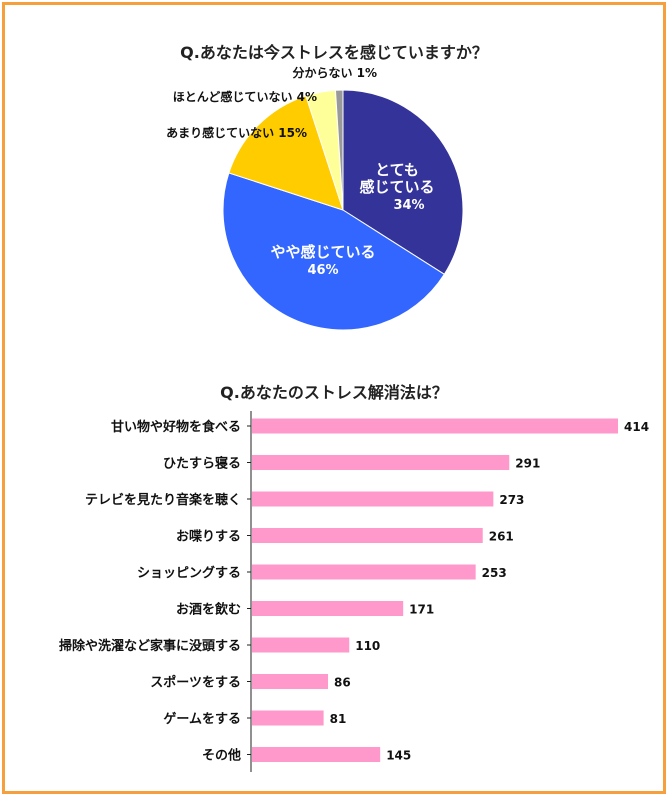 The height and width of the screenshot is (800, 672). I want to click on pie-slice-label: とても, so click(397, 170).